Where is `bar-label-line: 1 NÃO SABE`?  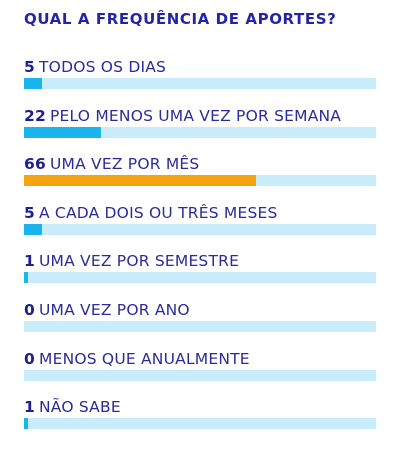
bar-label-line: 1 NÃO SABE is located at coordinates (72, 407).